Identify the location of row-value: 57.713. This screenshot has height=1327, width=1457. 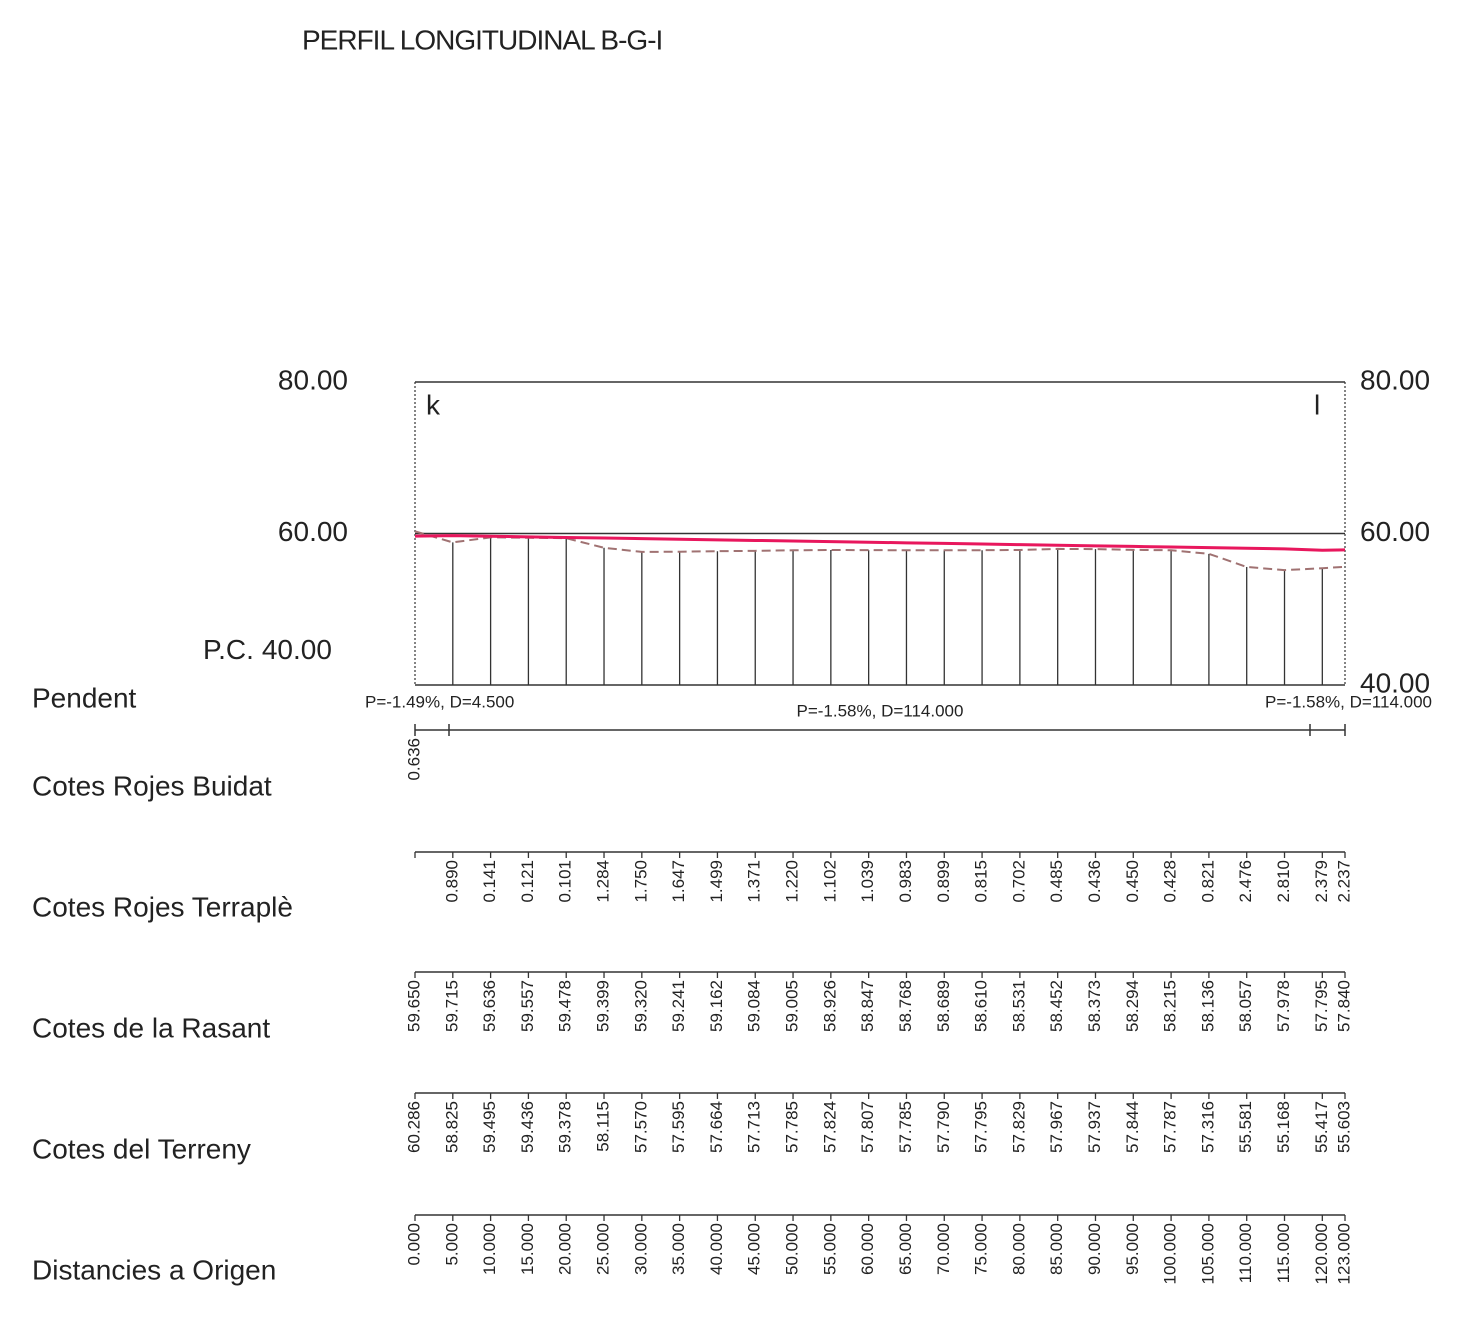
(754, 1127).